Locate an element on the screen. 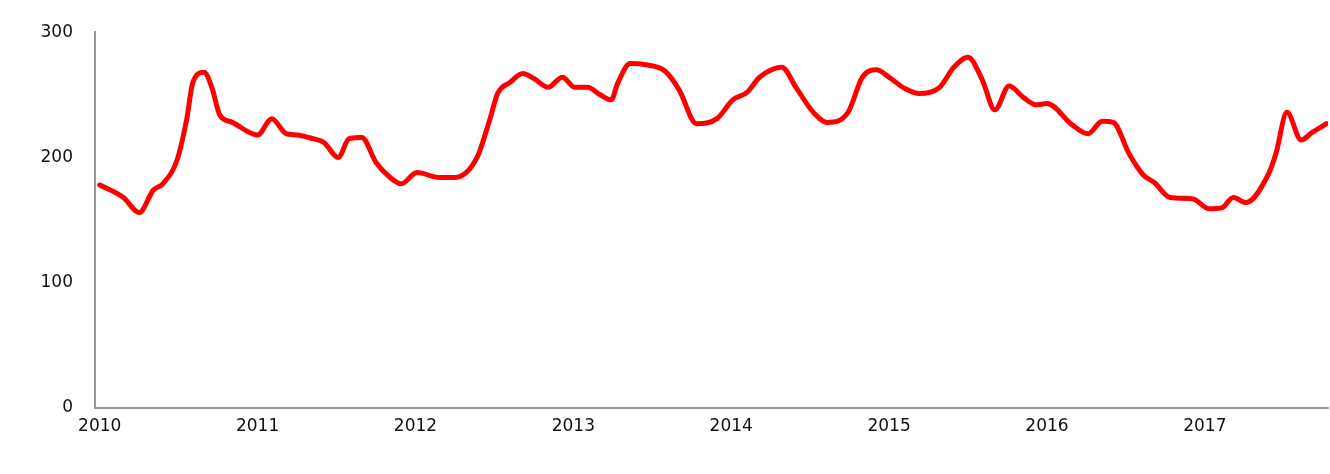 The width and height of the screenshot is (1330, 474). x-tick-label: 2016 is located at coordinates (1047, 424).